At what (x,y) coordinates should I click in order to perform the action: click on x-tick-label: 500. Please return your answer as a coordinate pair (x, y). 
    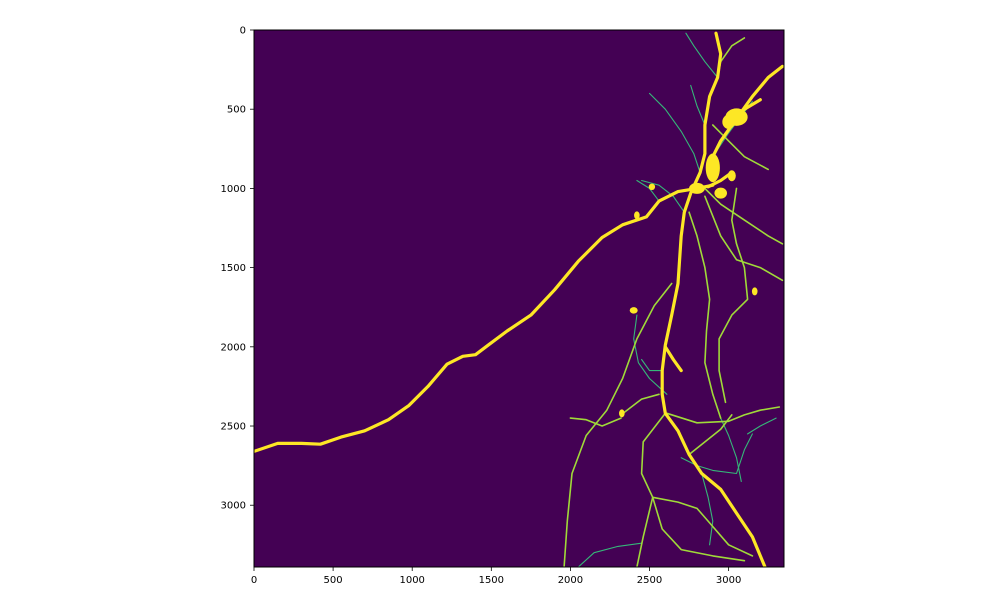
    Looking at the image, I should click on (333, 580).